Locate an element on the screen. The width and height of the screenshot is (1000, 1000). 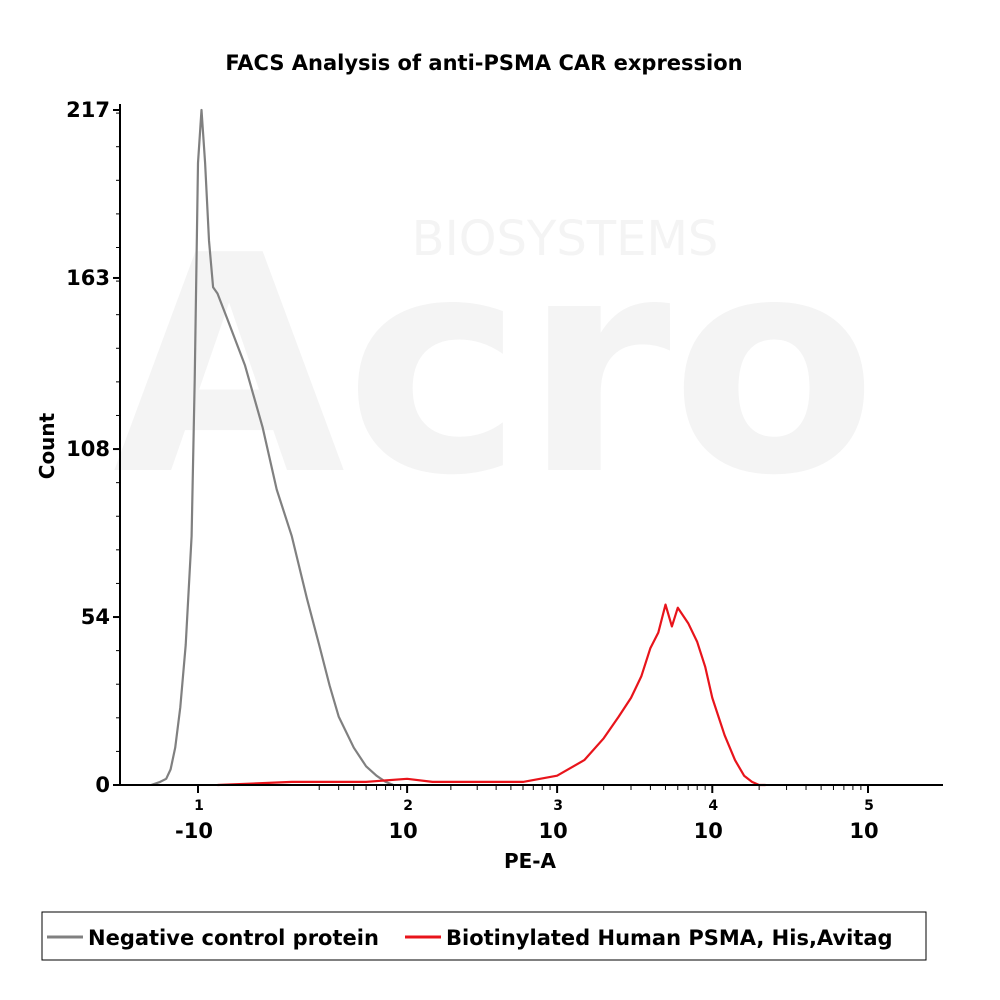
x-axis-ticks: -10 1 10 2 10 3 10 4 10 5 is located at coordinates (527, 814).